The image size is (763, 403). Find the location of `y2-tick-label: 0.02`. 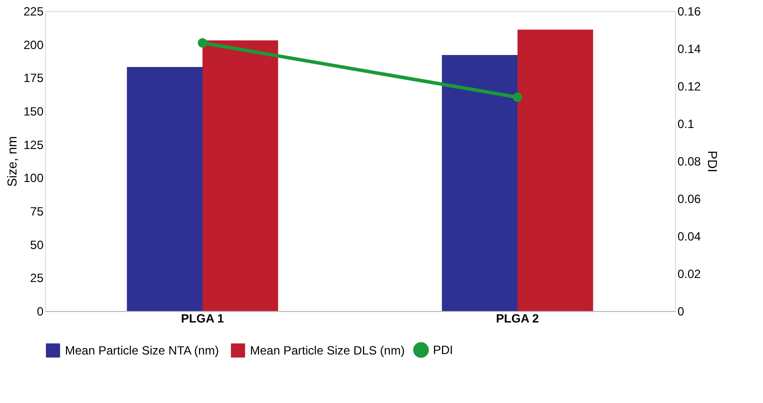

y2-tick-label: 0.02 is located at coordinates (690, 274).